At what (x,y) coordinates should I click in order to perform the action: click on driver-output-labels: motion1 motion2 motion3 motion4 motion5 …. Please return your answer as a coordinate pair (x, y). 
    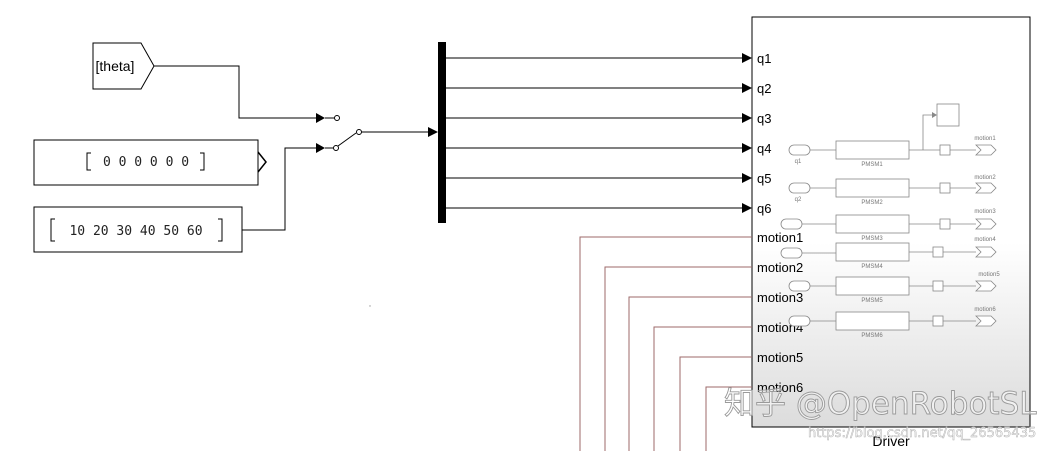
    Looking at the image, I should click on (780, 312).